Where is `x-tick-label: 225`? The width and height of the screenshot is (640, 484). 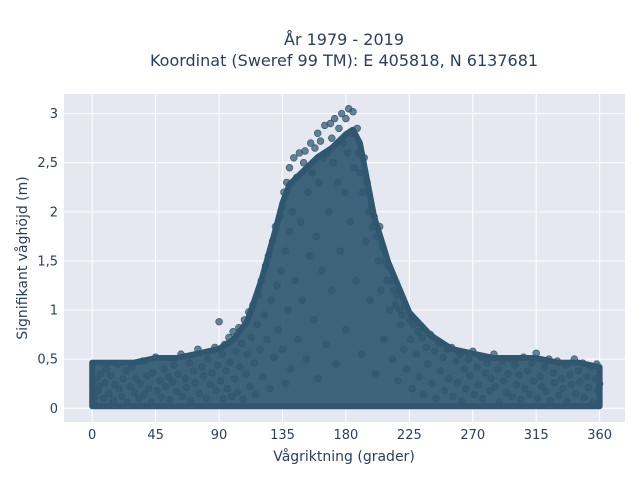
x-tick-label: 225 is located at coordinates (409, 435).